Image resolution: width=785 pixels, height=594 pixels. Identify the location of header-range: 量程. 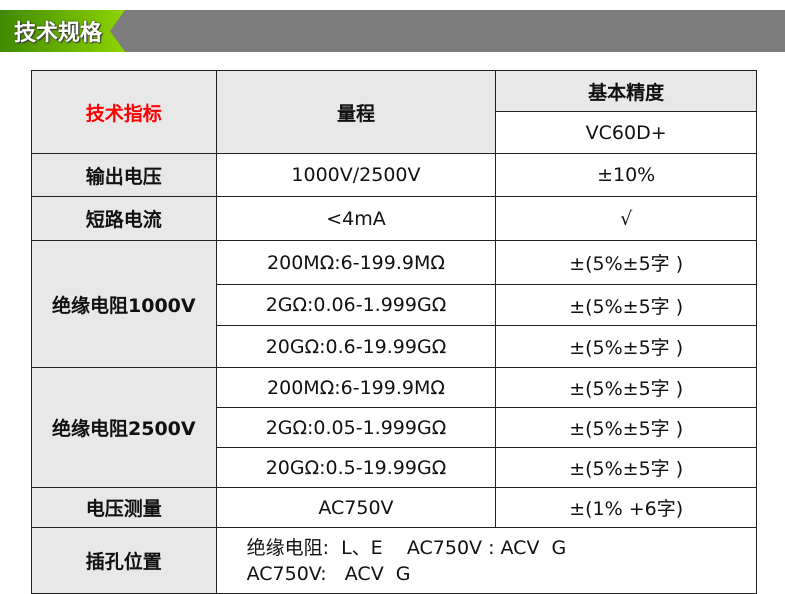
(356, 112).